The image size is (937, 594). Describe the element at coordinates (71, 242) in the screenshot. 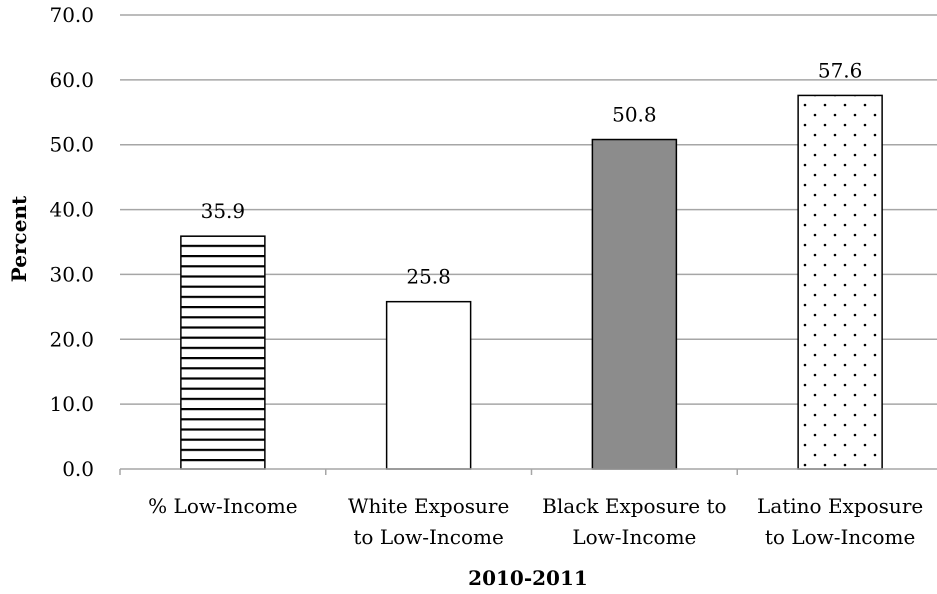

I see `y-axis-tick-labels: 0.0 10.0 20.0 30.0 40.0 50.0 60.0 70.0` at that location.